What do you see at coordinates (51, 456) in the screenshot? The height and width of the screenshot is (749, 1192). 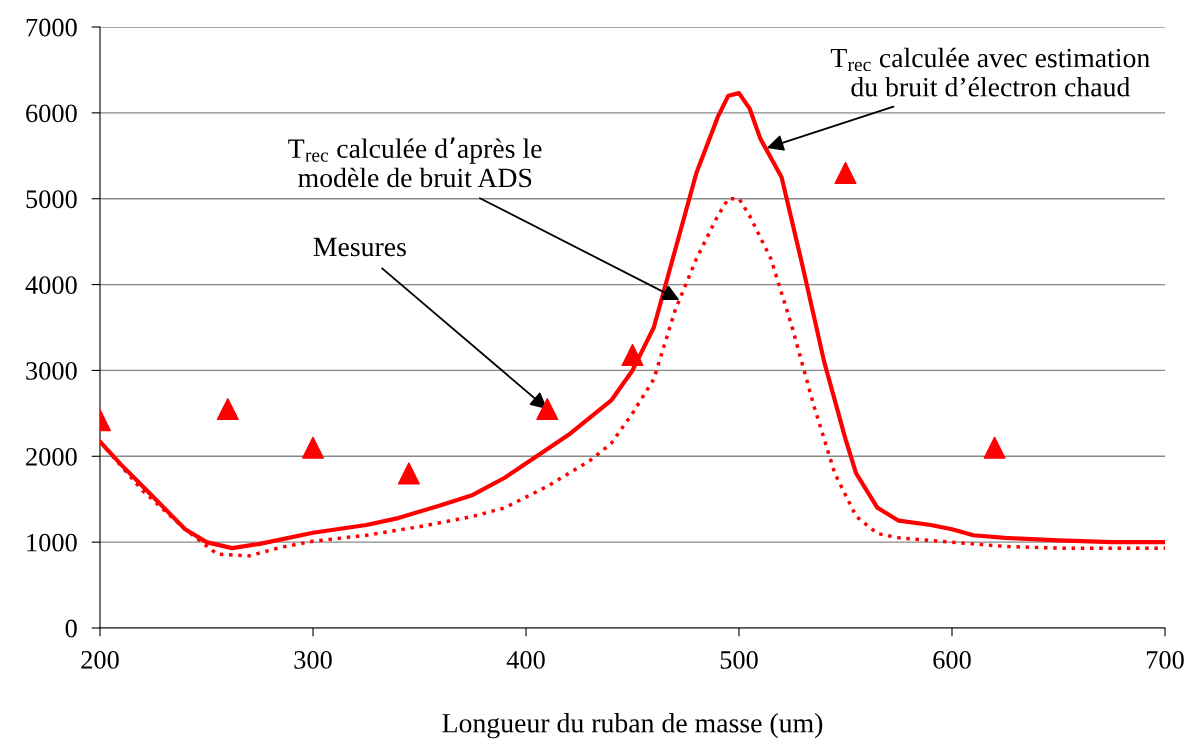 I see `y-tick-label: 2000` at bounding box center [51, 456].